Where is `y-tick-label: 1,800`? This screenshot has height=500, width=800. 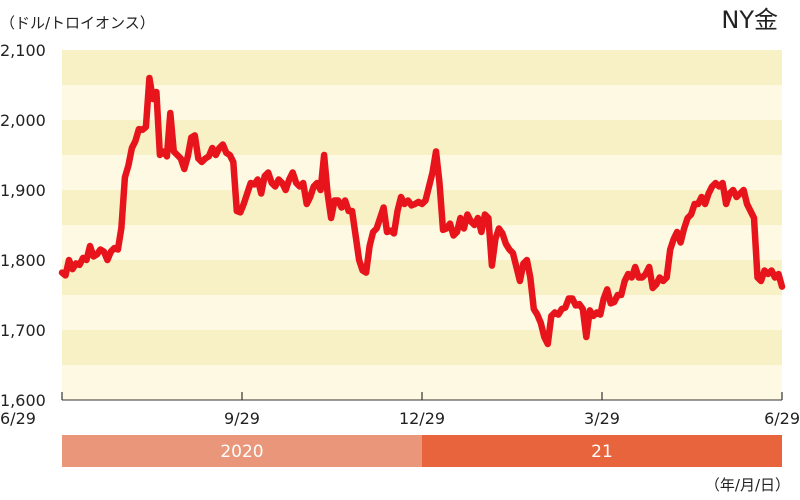
y-tick-label: 1,800 is located at coordinates (23, 260).